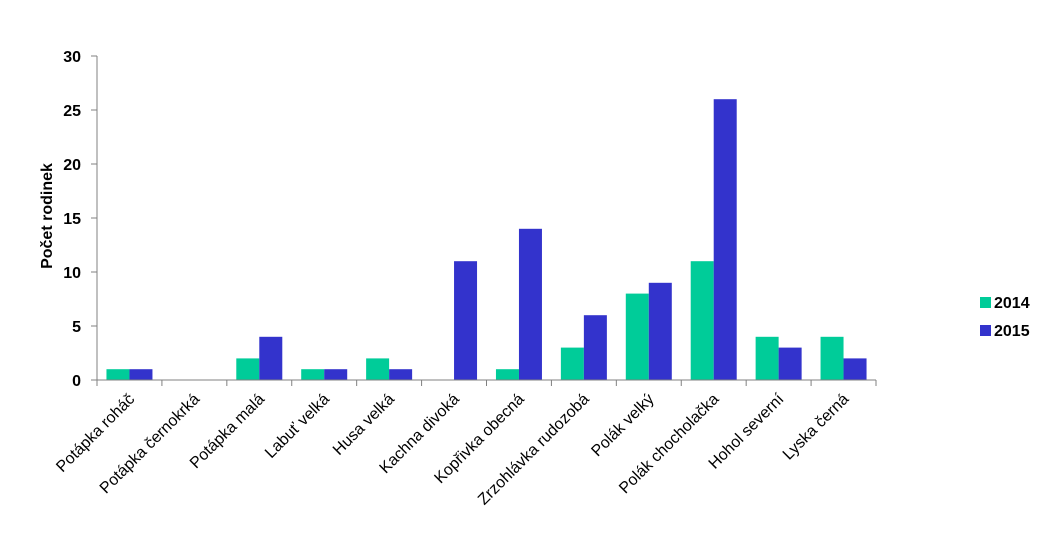 Image resolution: width=1063 pixels, height=550 pixels. What do you see at coordinates (534, 450) in the screenshot?
I see `x-tick-label: Zrzohlávka rudozobá` at bounding box center [534, 450].